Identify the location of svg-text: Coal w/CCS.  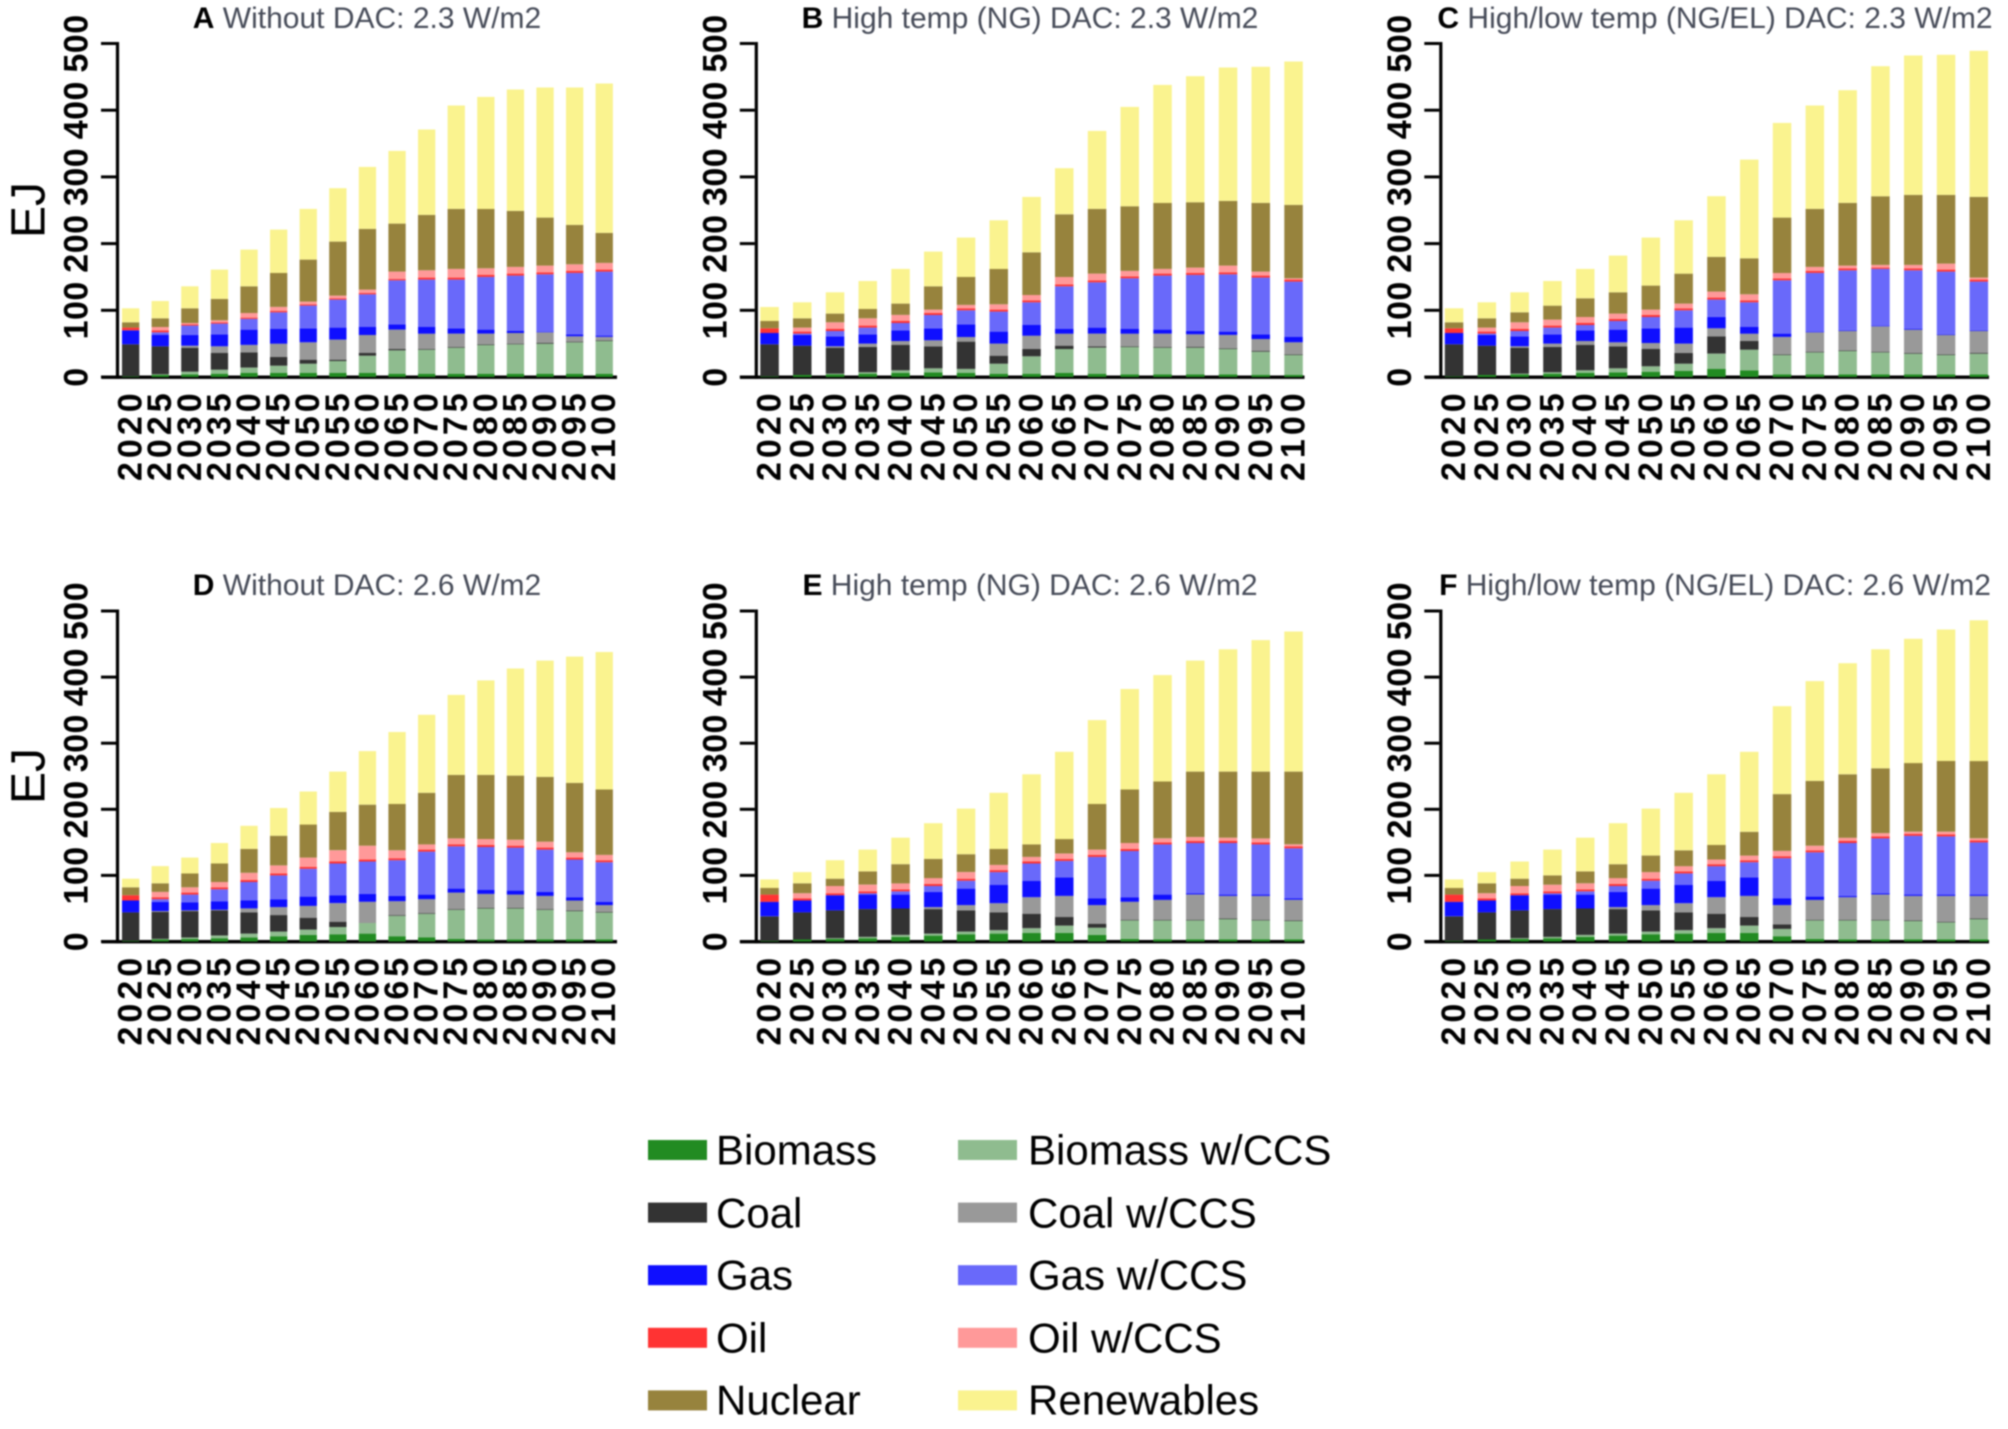
(1142, 1213).